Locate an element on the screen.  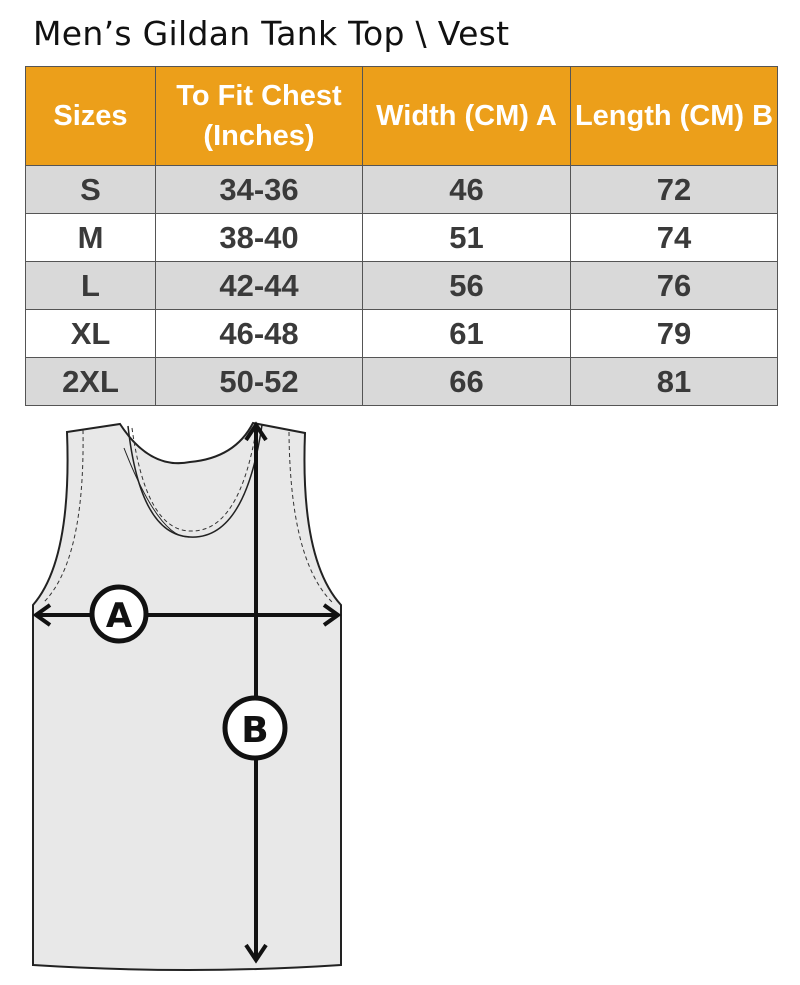
cell-chest: 42-44 is located at coordinates (259, 285).